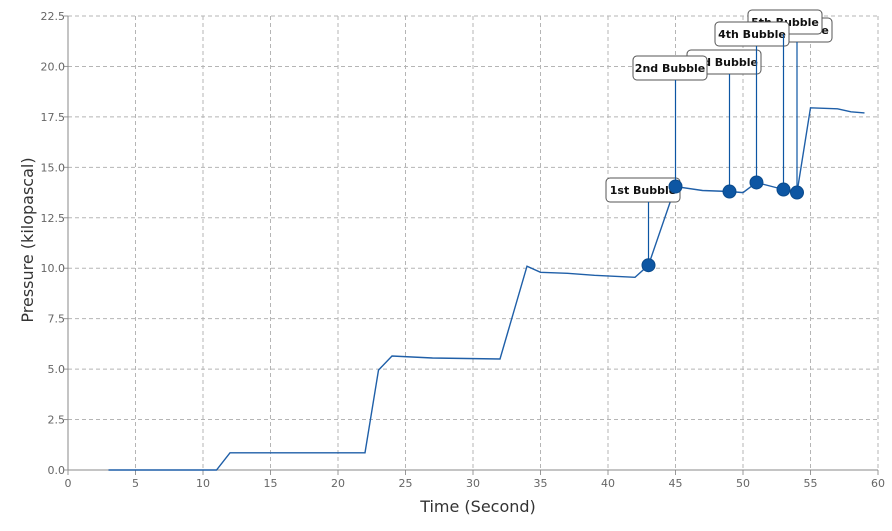  Describe the element at coordinates (643, 190) in the screenshot. I see `annotation-label: 1st Bubble` at that location.